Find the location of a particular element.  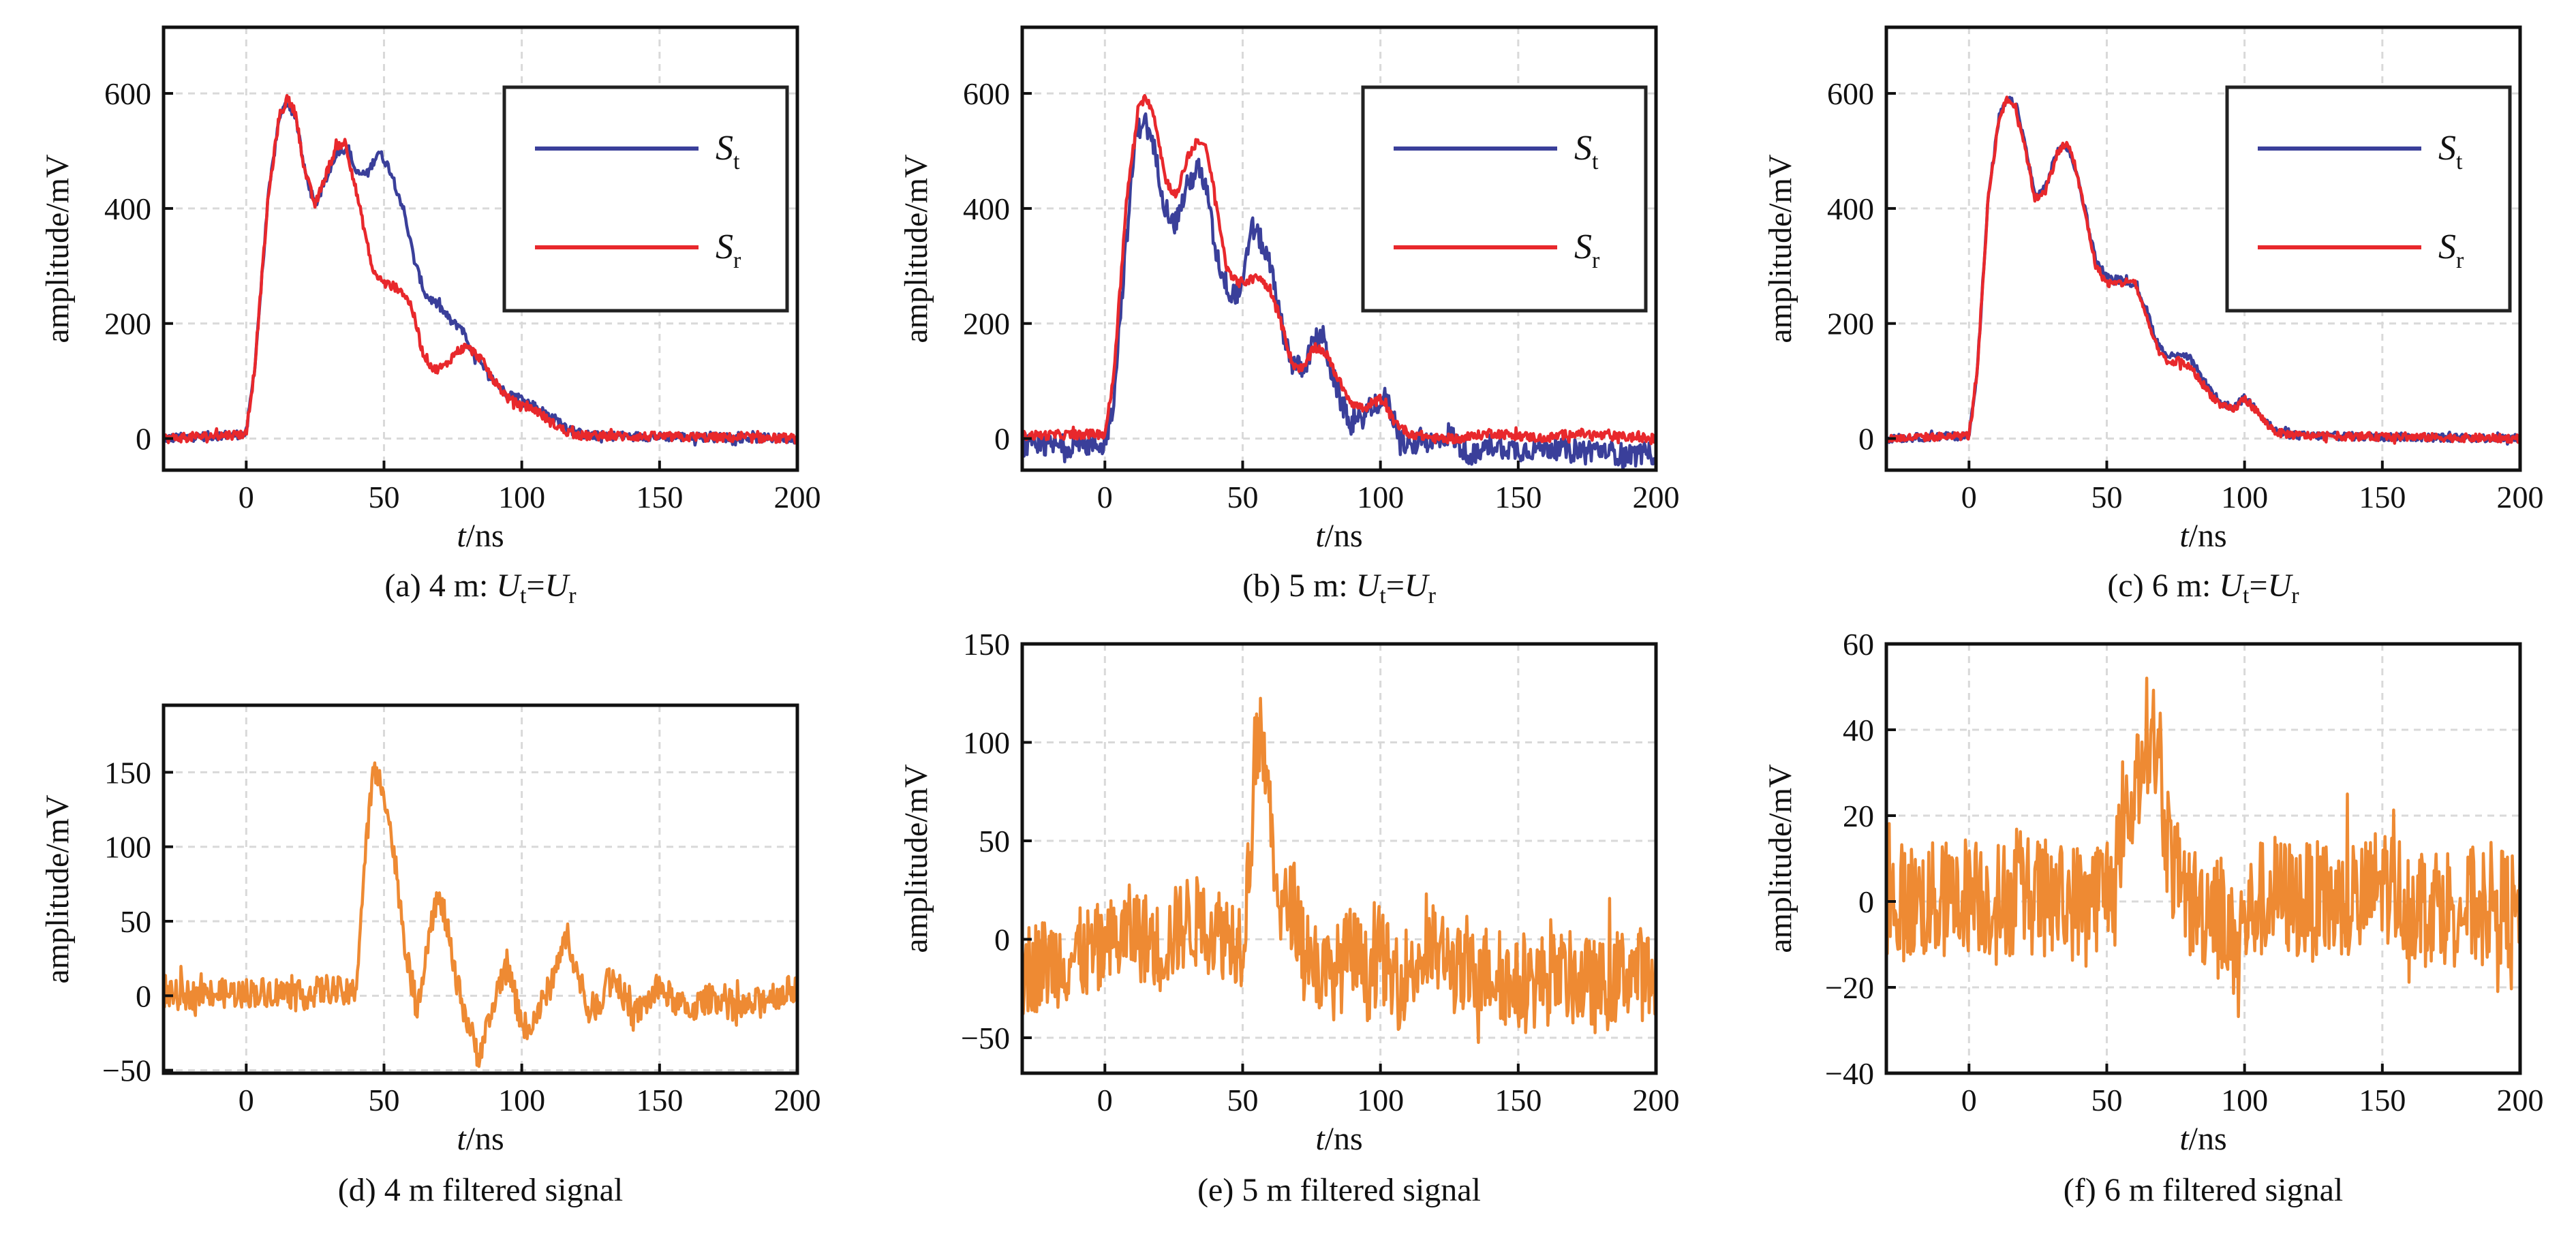

chart-caption: (a) 4 m: Ut=Ur is located at coordinates (481, 588).